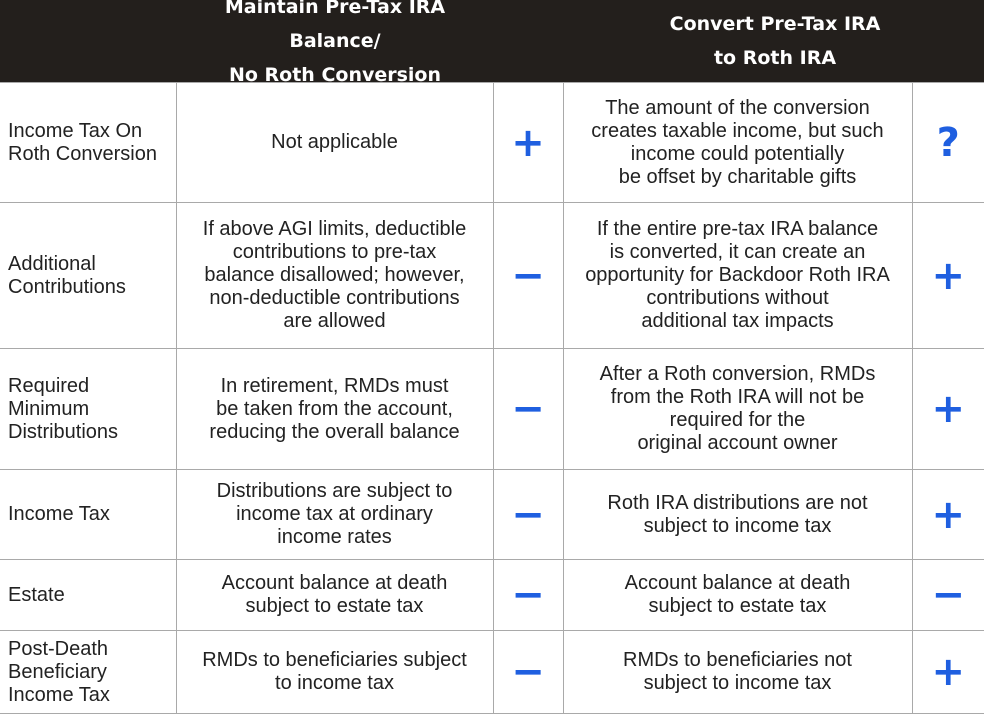  I want to click on row-label: Estate, so click(88, 595).